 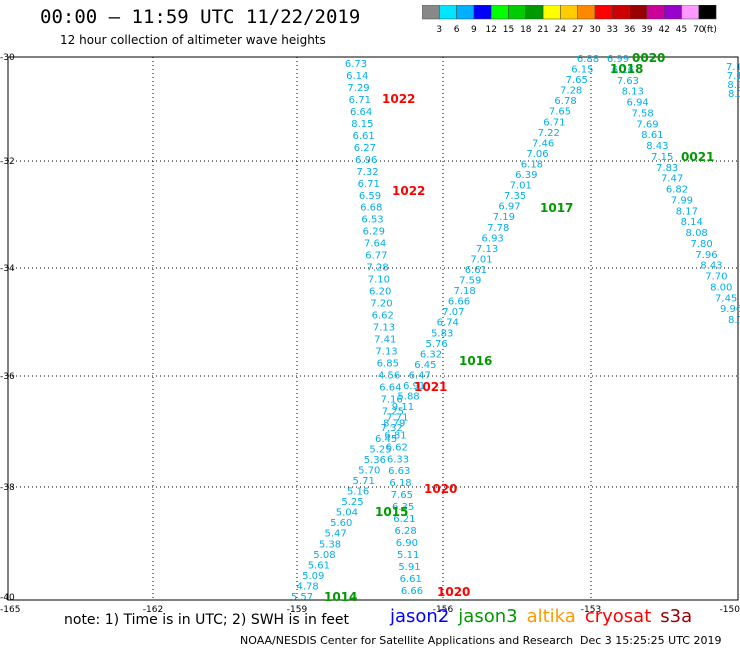 I want to click on wave-height-label: 6.73, so click(x=356, y=64).